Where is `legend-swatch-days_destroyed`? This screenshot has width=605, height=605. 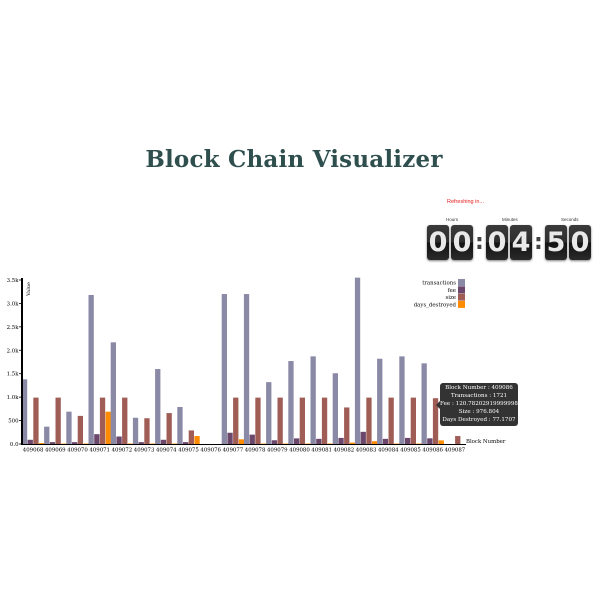 legend-swatch-days_destroyed is located at coordinates (461, 304).